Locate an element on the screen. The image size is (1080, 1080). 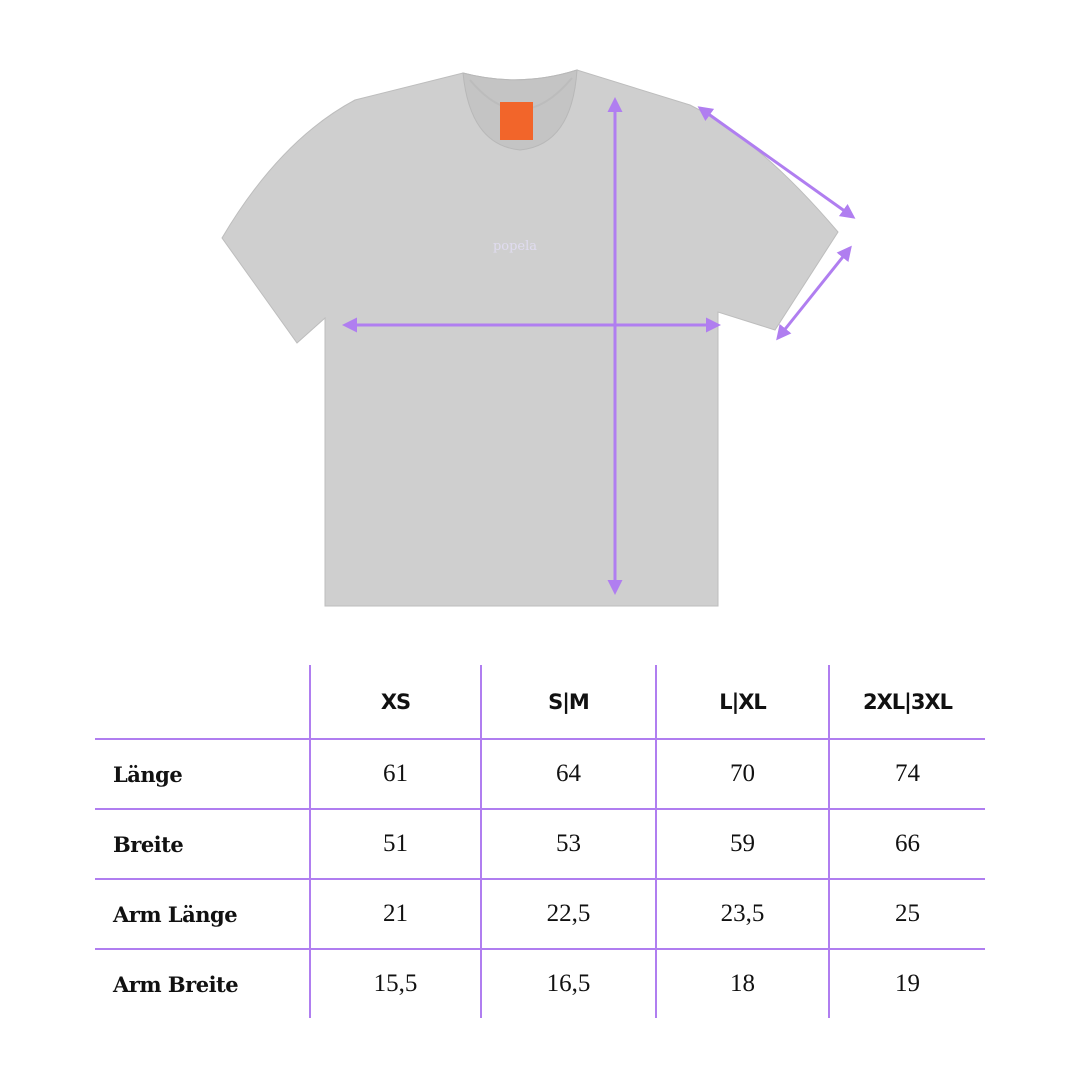
table-cell: 74 is located at coordinates (906, 773).